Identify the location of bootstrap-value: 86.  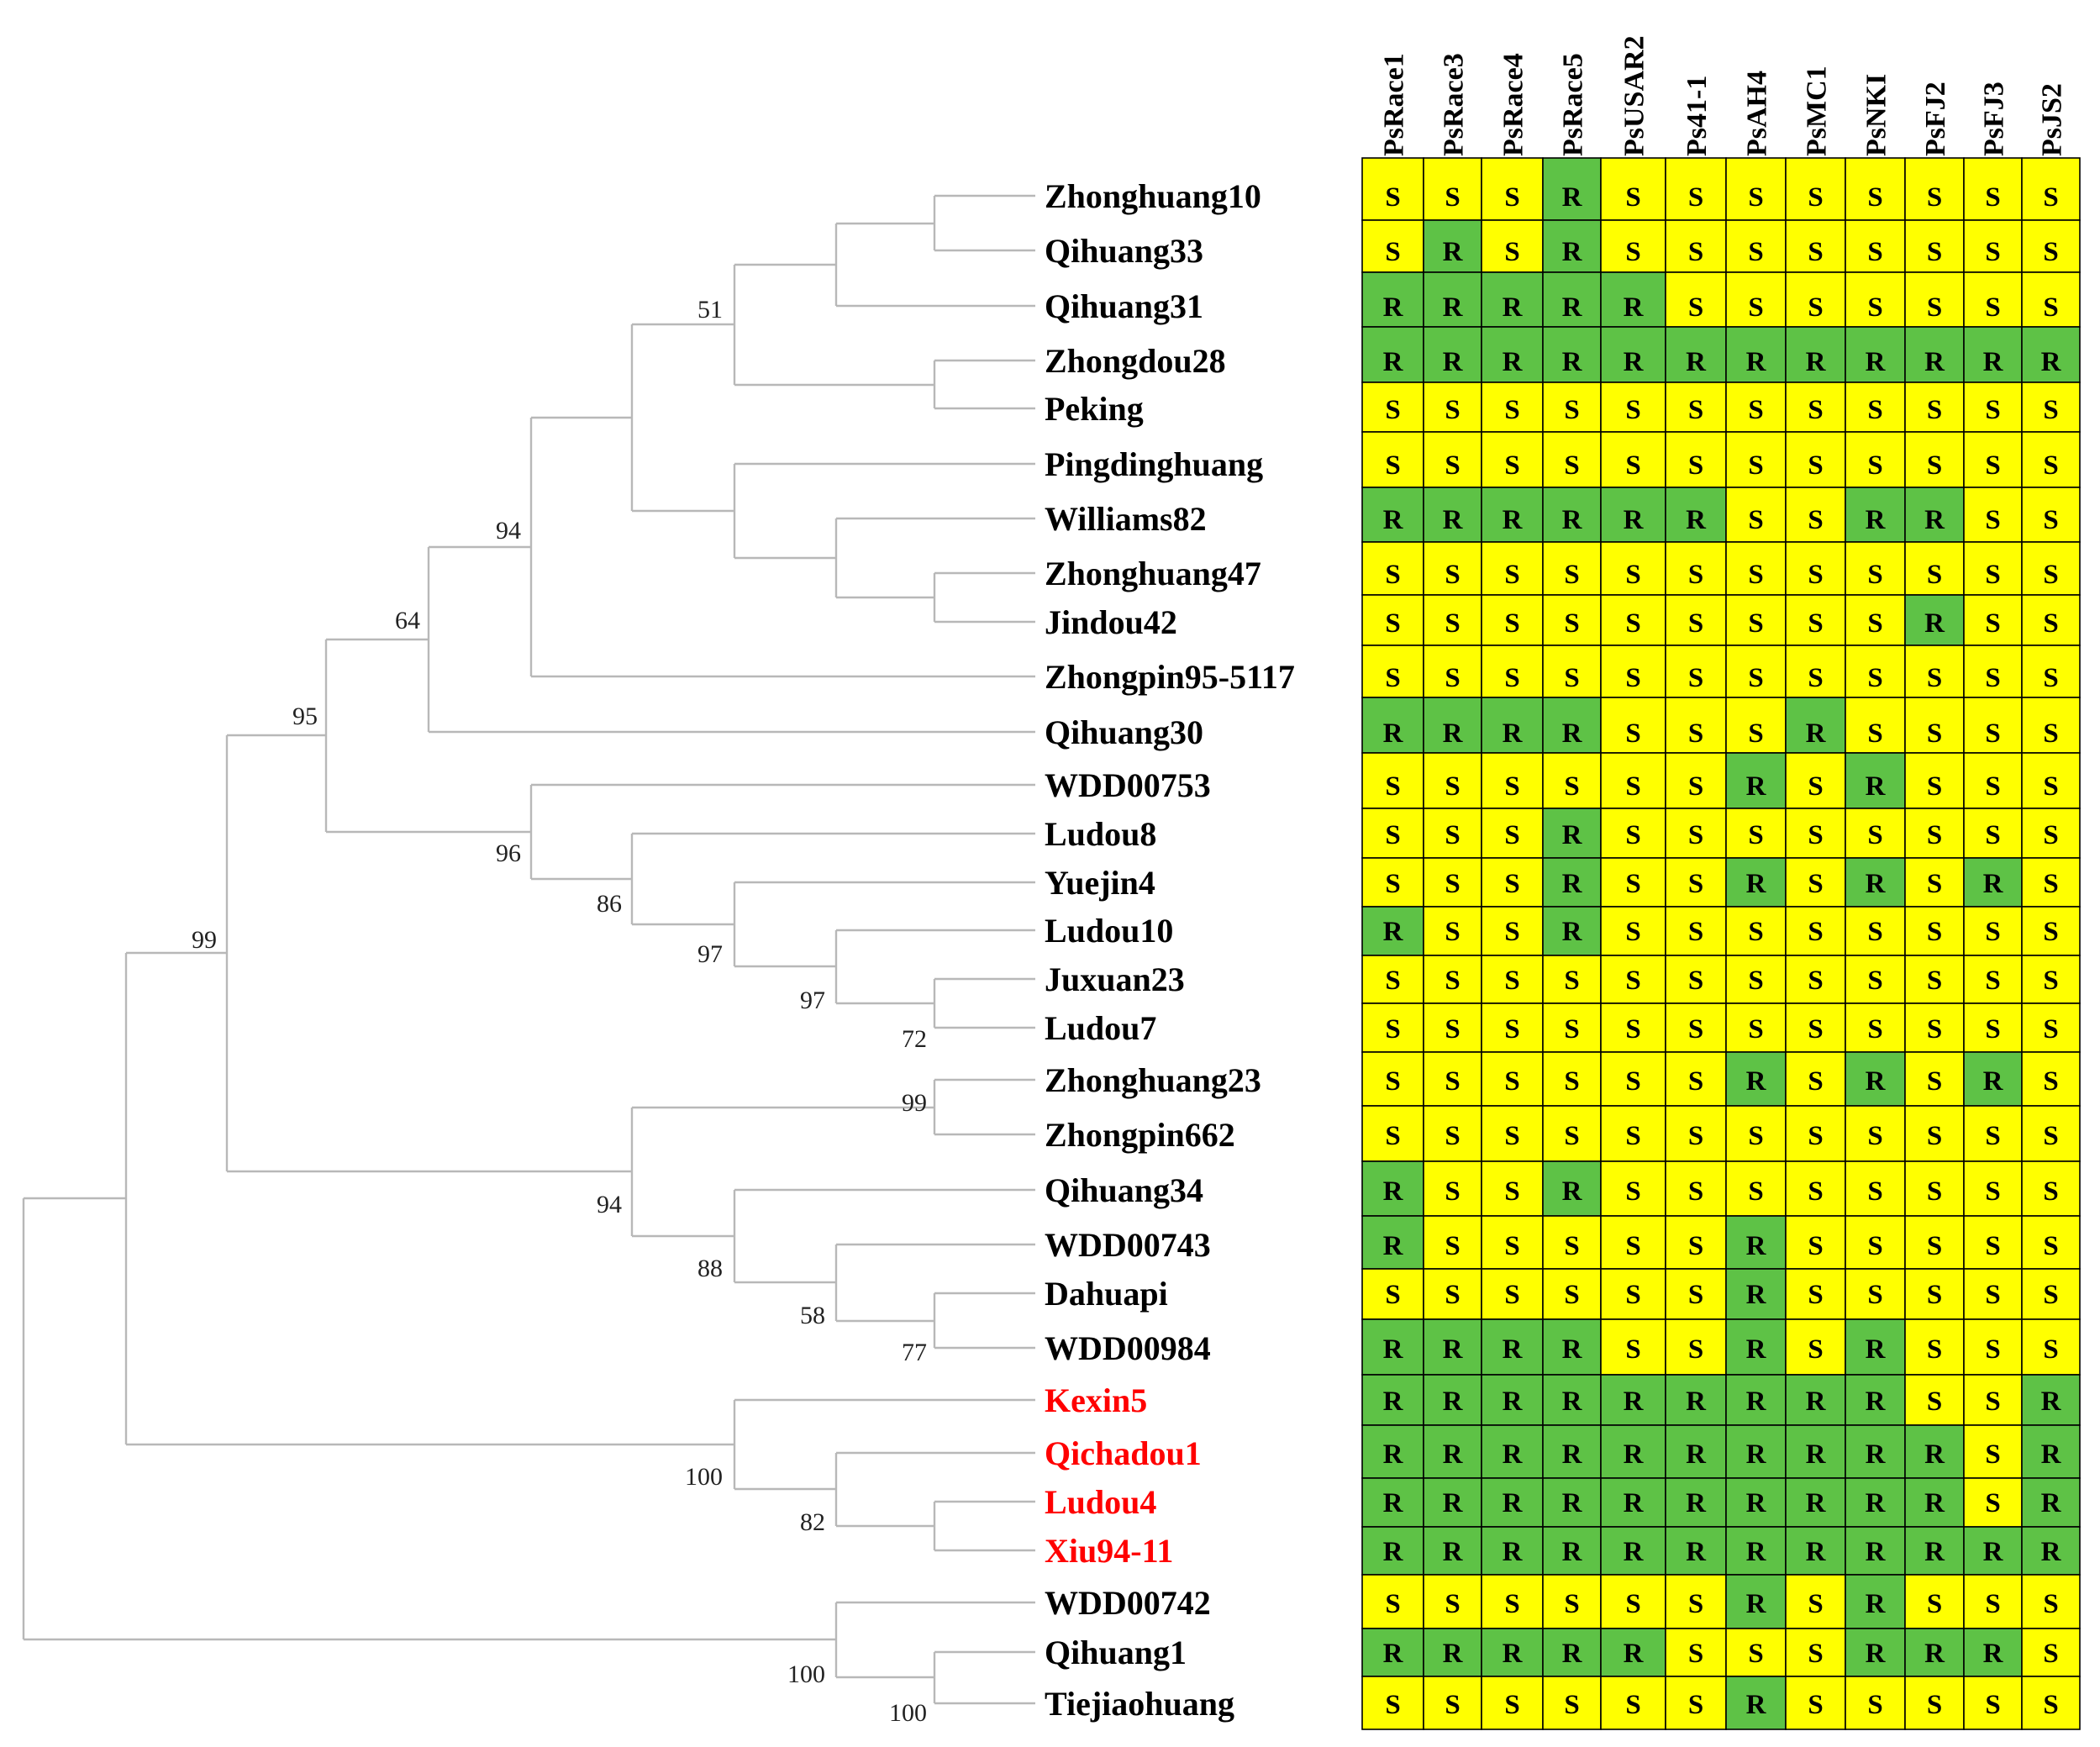
(609, 904).